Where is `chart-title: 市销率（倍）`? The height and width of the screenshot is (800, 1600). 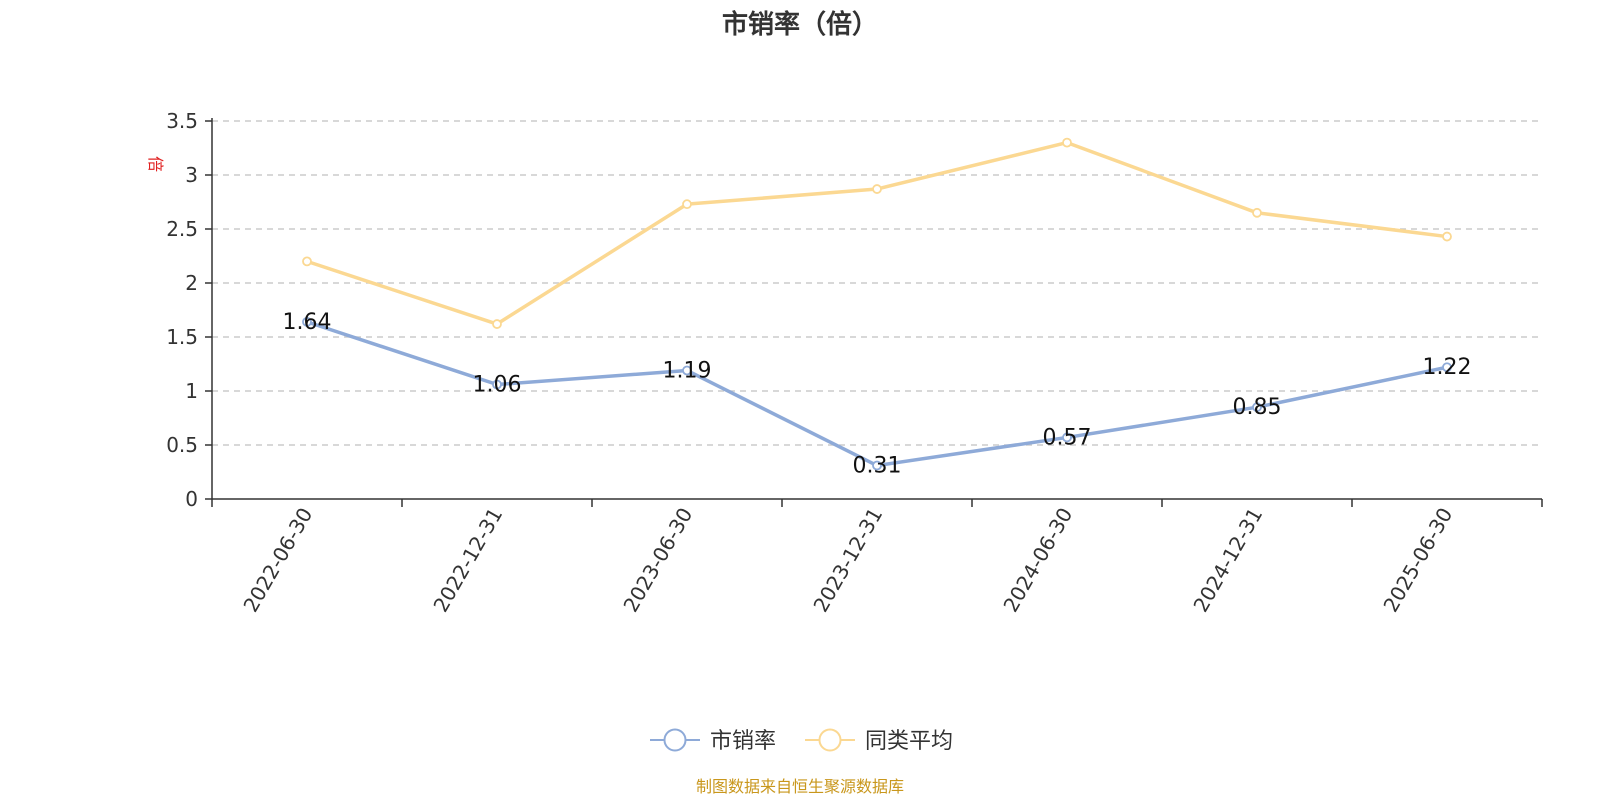 chart-title: 市销率（倍） is located at coordinates (800, 24).